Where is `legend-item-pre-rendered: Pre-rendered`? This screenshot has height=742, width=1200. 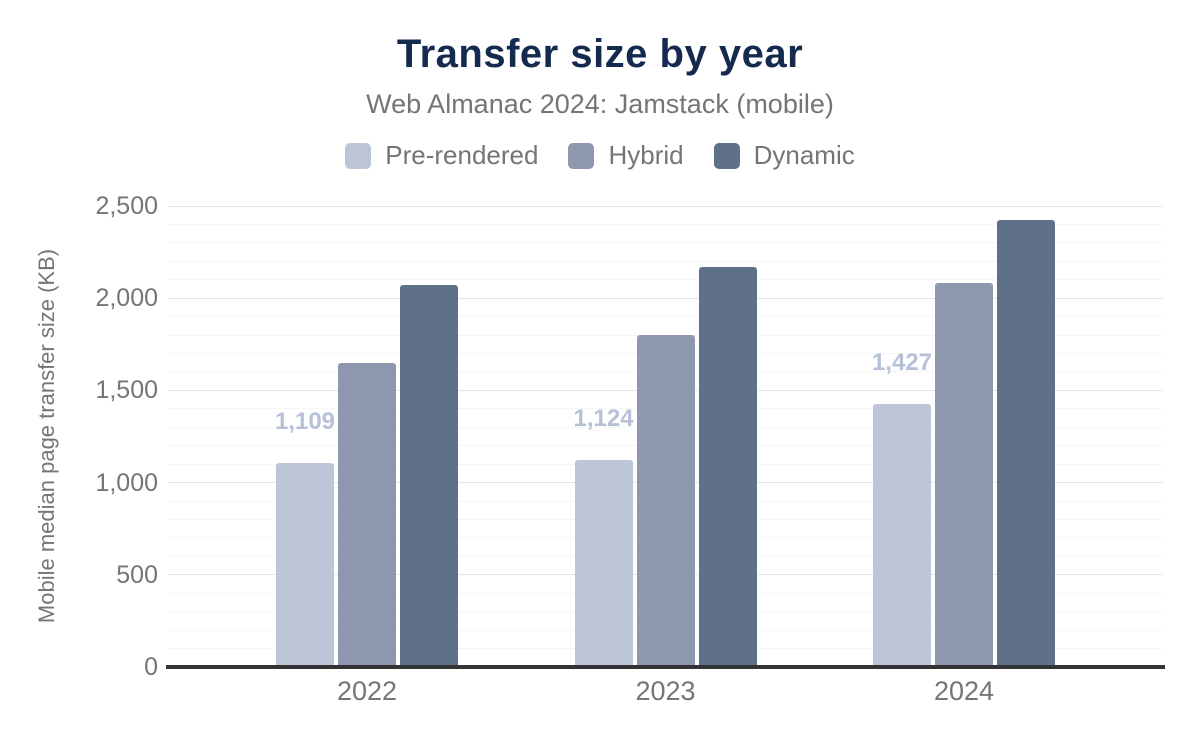 legend-item-pre-rendered: Pre-rendered is located at coordinates (441, 155).